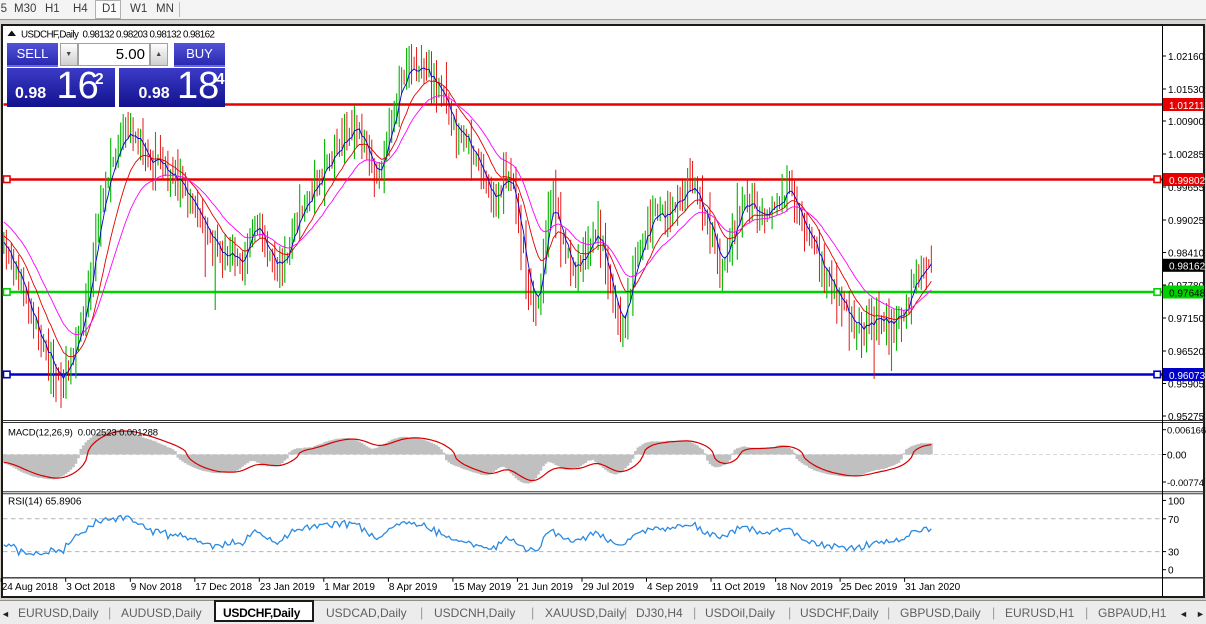 This screenshot has height=624, width=1206. What do you see at coordinates (1171, 571) in the screenshot?
I see `svg-text: 0` at bounding box center [1171, 571].